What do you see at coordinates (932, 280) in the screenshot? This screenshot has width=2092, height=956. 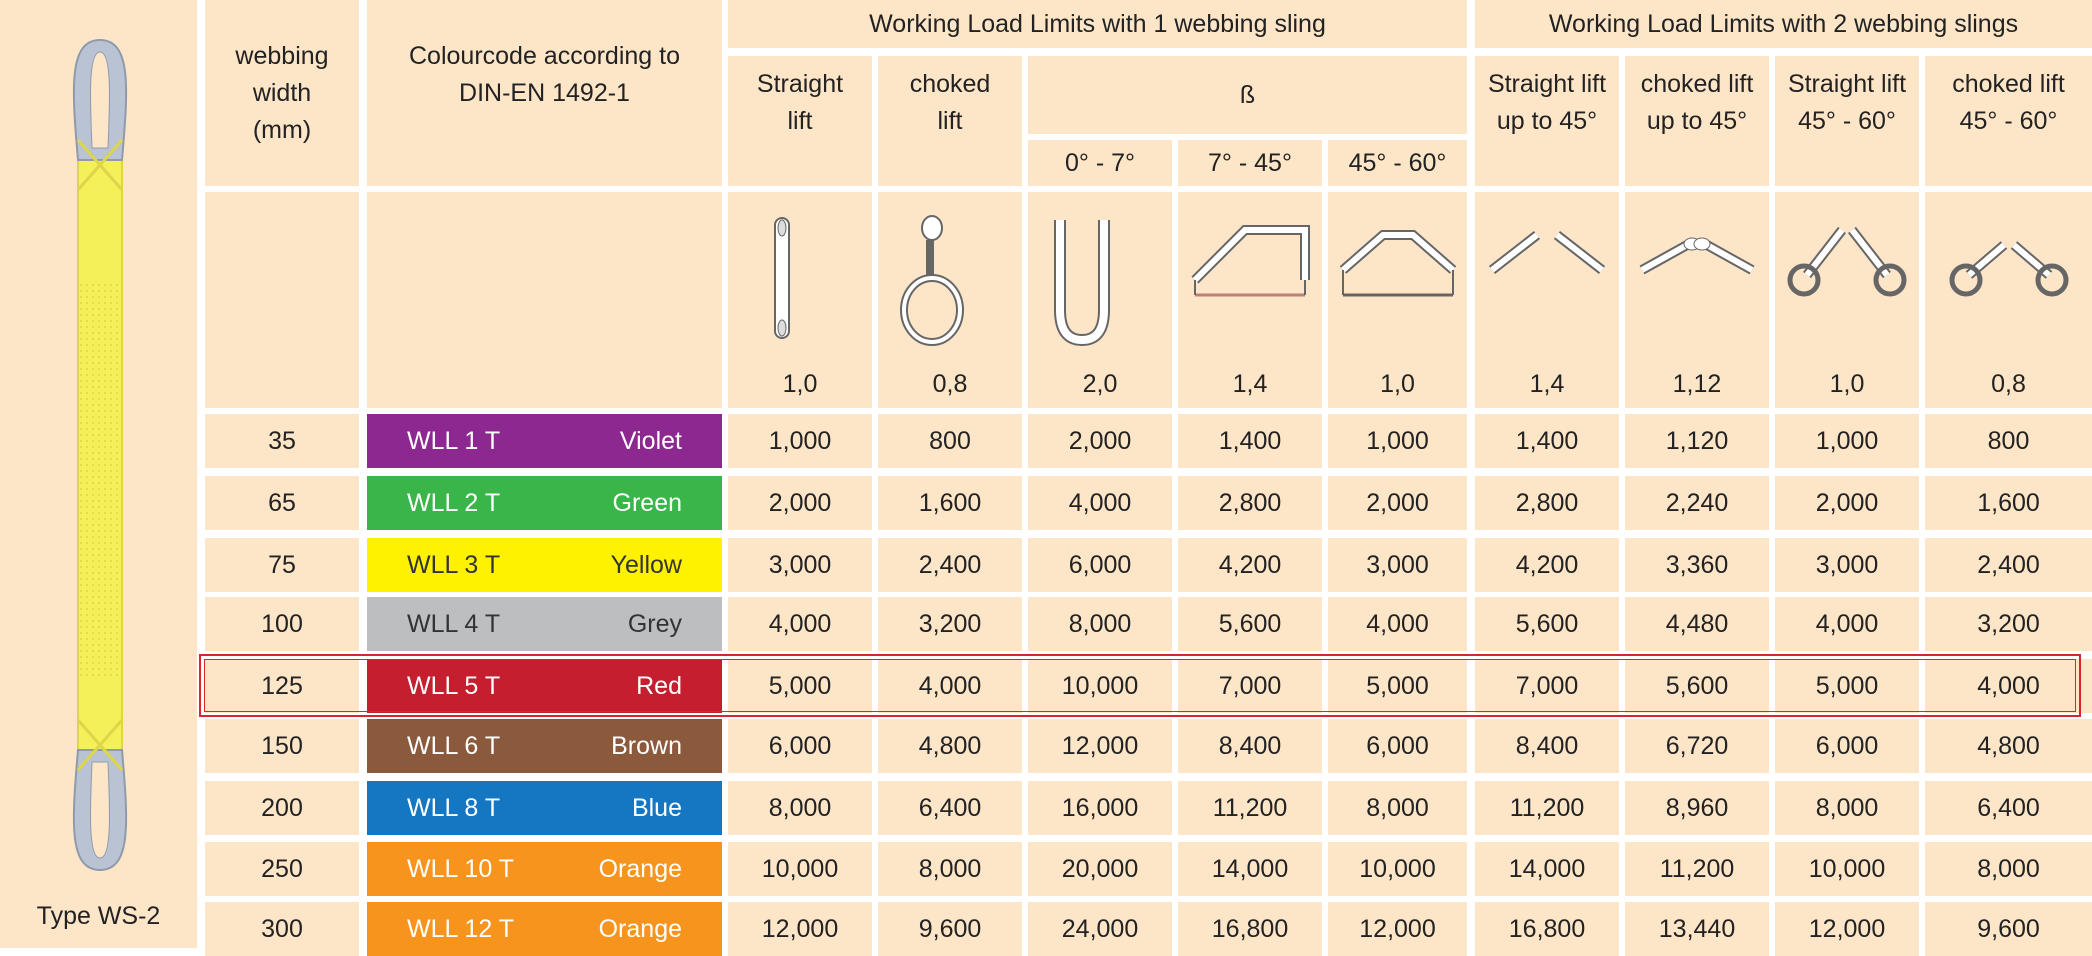 I see `choked-lift-icon` at bounding box center [932, 280].